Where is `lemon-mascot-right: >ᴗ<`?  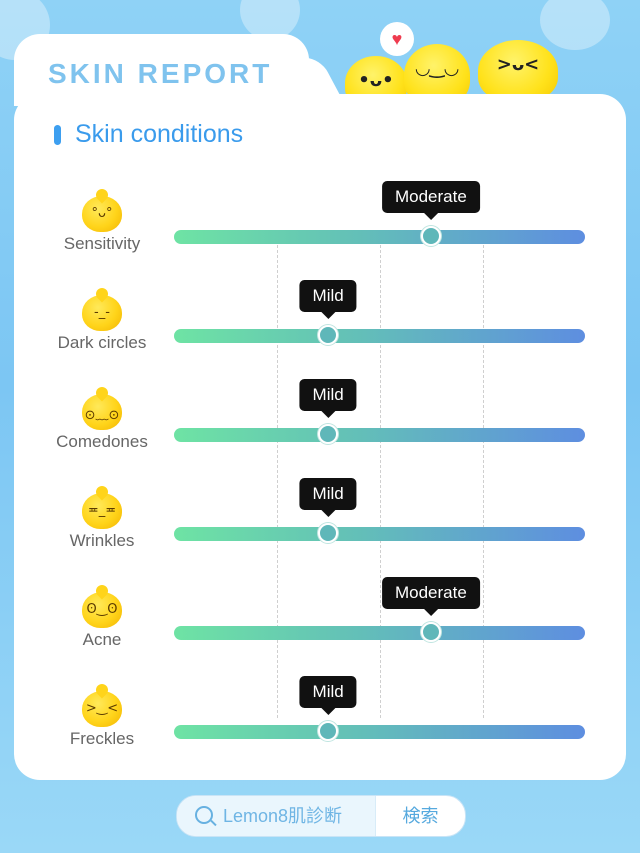
lemon-mascot-right: >ᴗ< is located at coordinates (518, 71).